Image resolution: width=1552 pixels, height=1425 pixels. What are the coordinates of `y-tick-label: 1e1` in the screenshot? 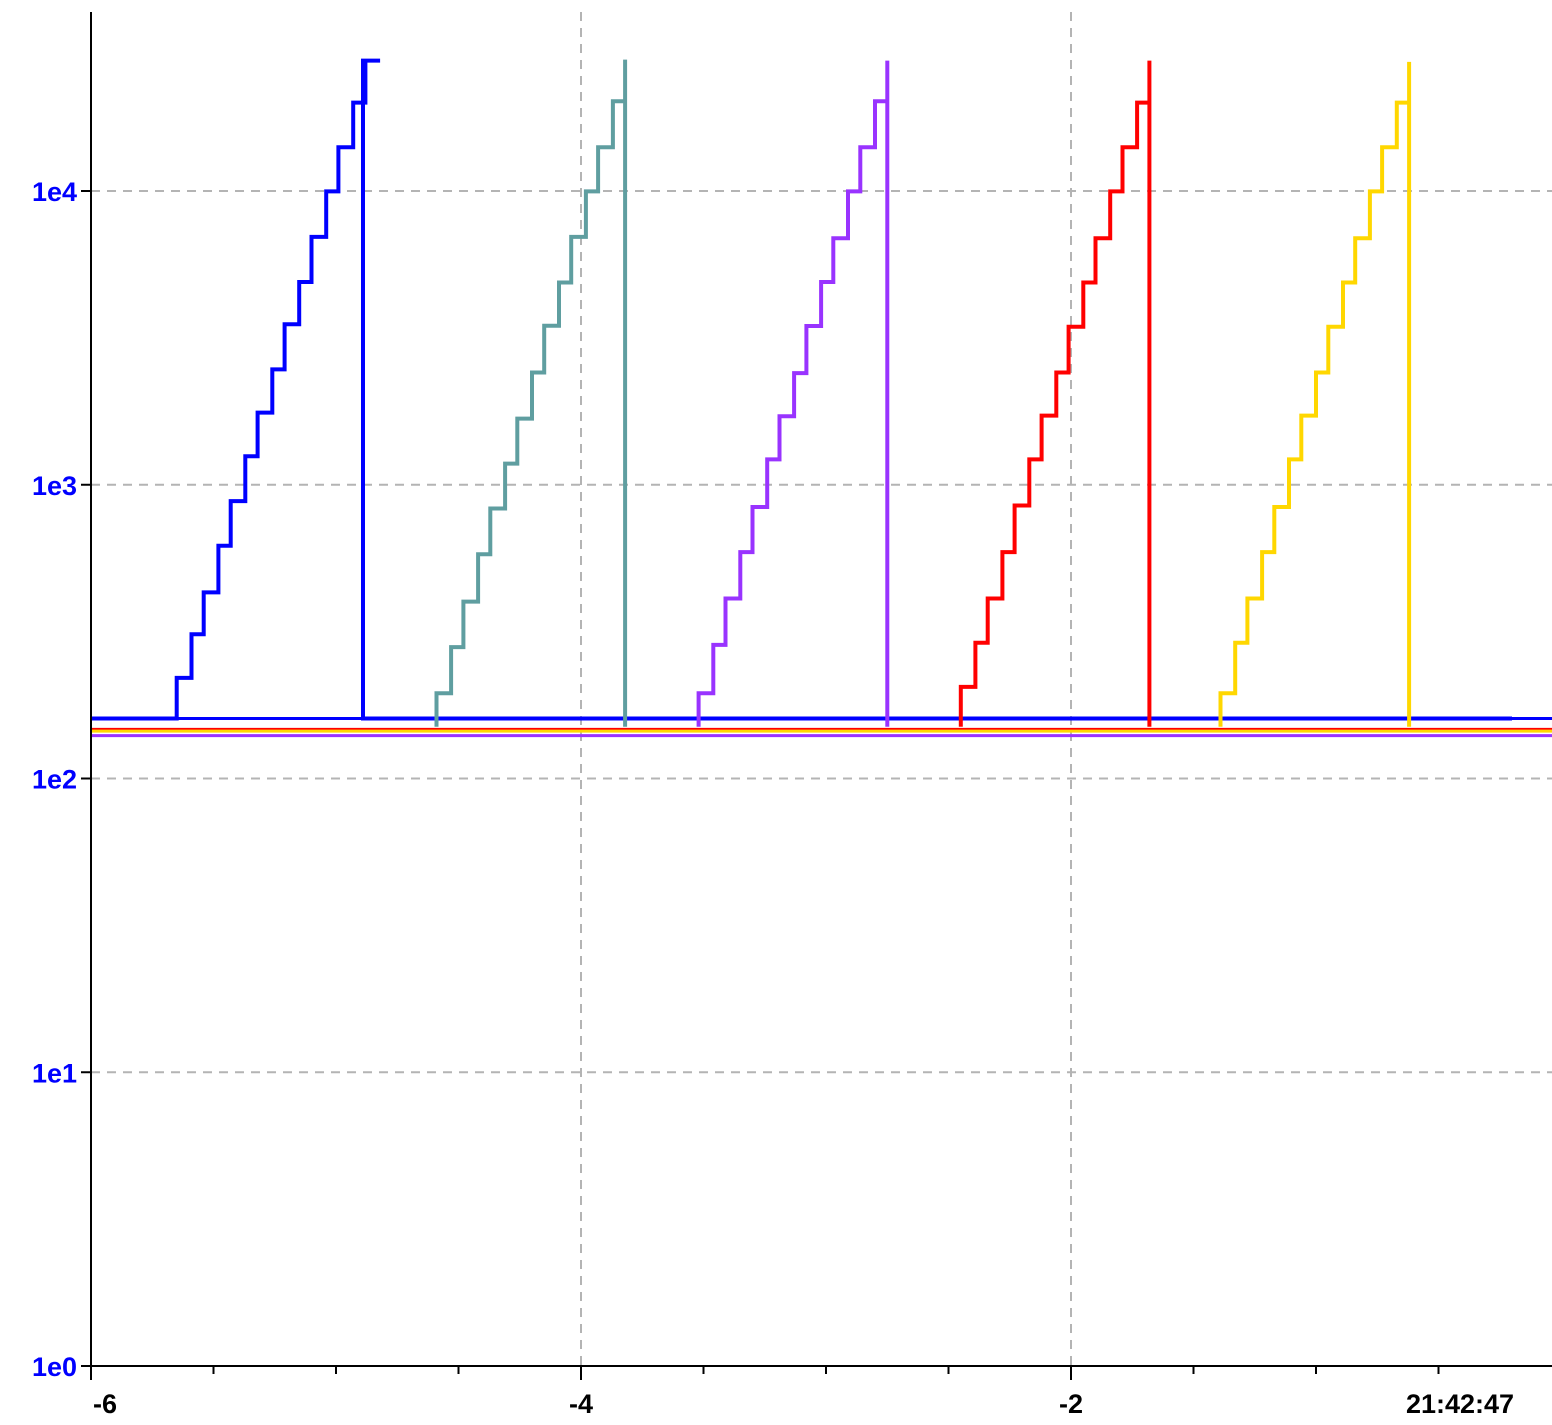 It's located at (54, 1073).